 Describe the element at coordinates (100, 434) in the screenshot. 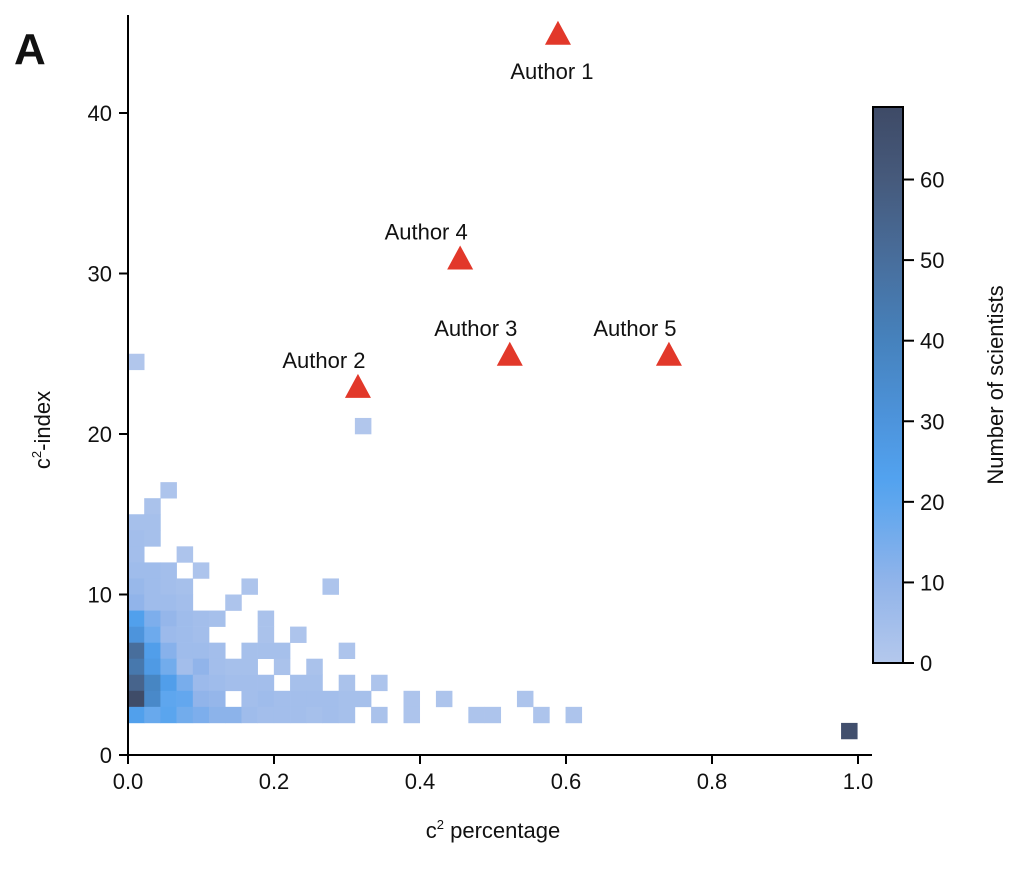

I see `y-tick-label: 20` at that location.